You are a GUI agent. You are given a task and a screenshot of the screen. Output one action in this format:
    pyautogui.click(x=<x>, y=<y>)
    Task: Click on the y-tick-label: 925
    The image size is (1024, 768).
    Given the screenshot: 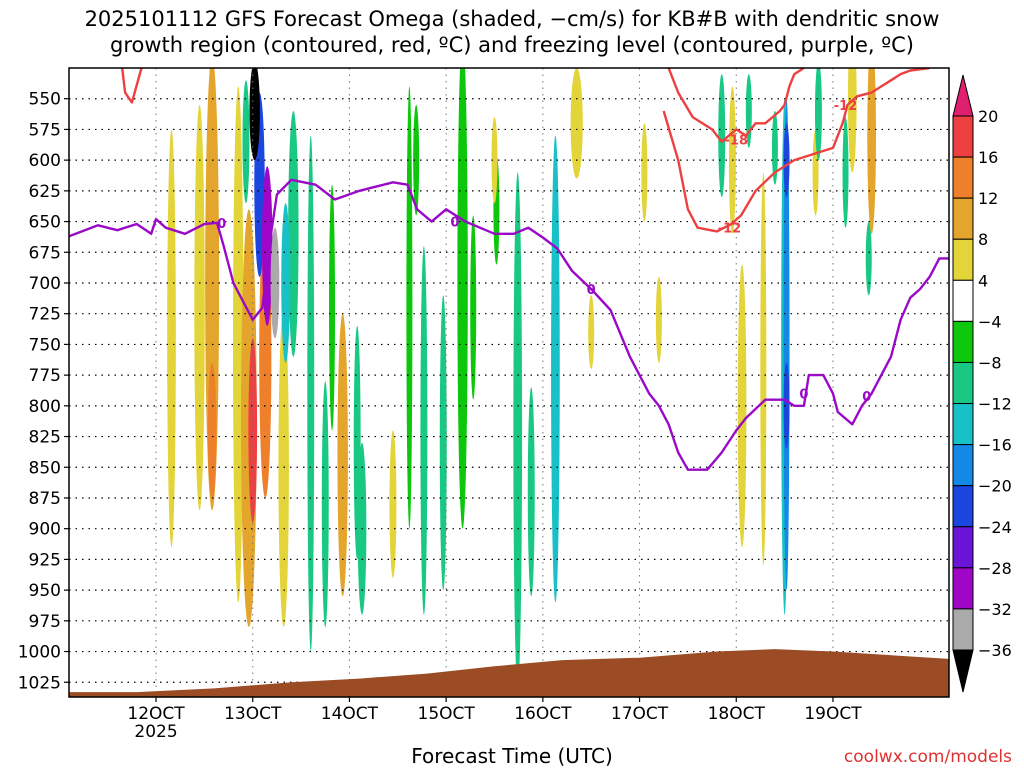 What is the action you would take?
    pyautogui.click(x=45, y=560)
    